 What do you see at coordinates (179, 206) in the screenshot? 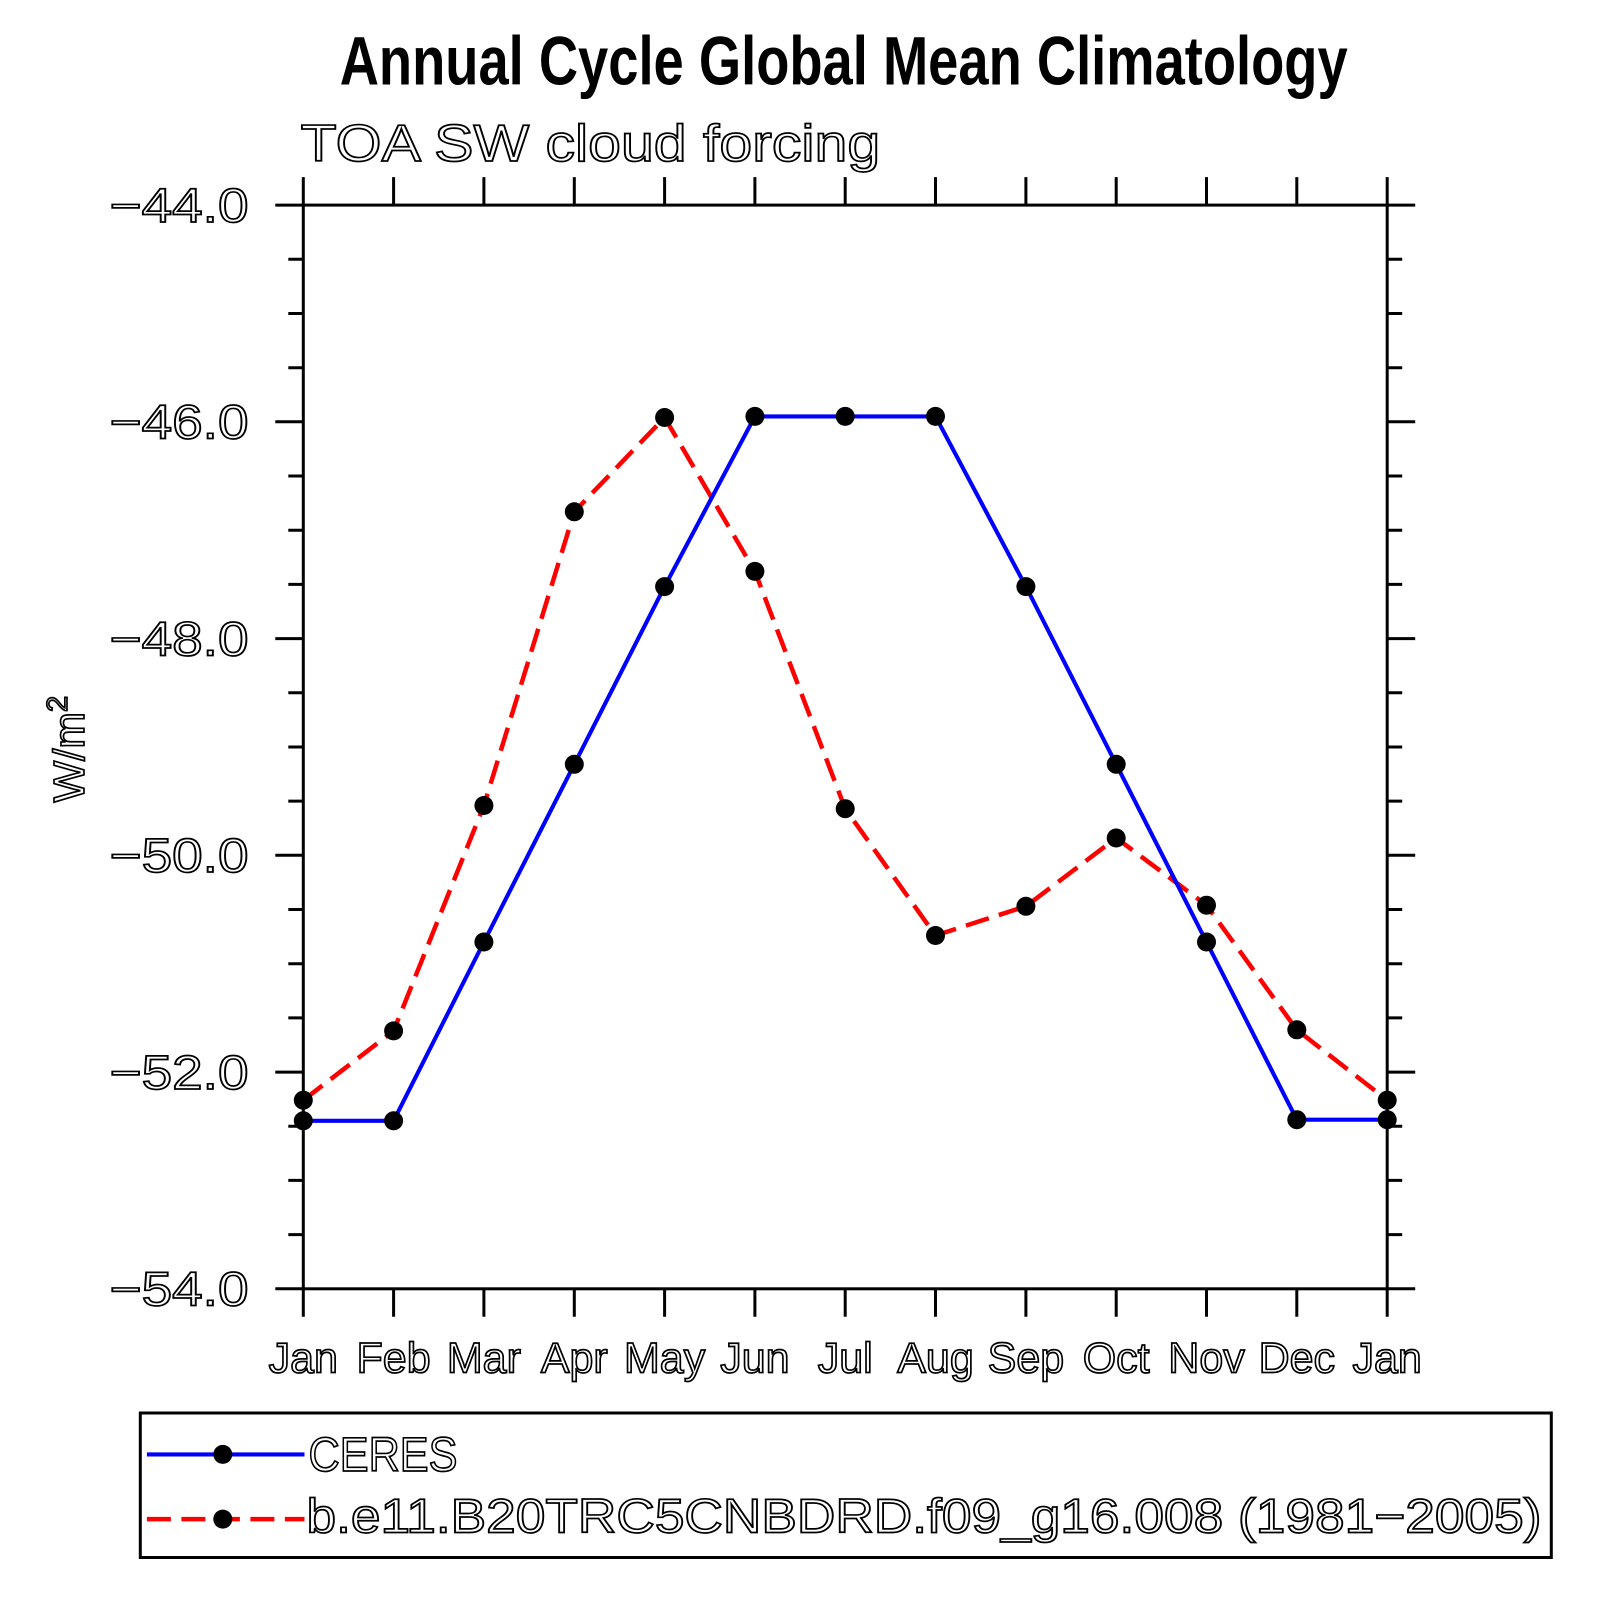
I see `svg-text: −44.0` at bounding box center [179, 206].